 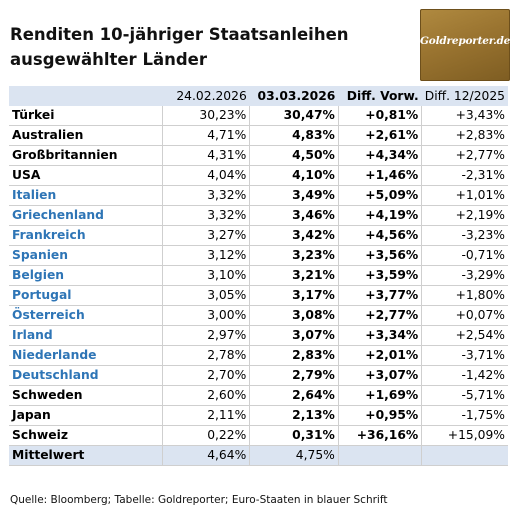 I want to click on diff-year: -1,75%, so click(x=464, y=415).